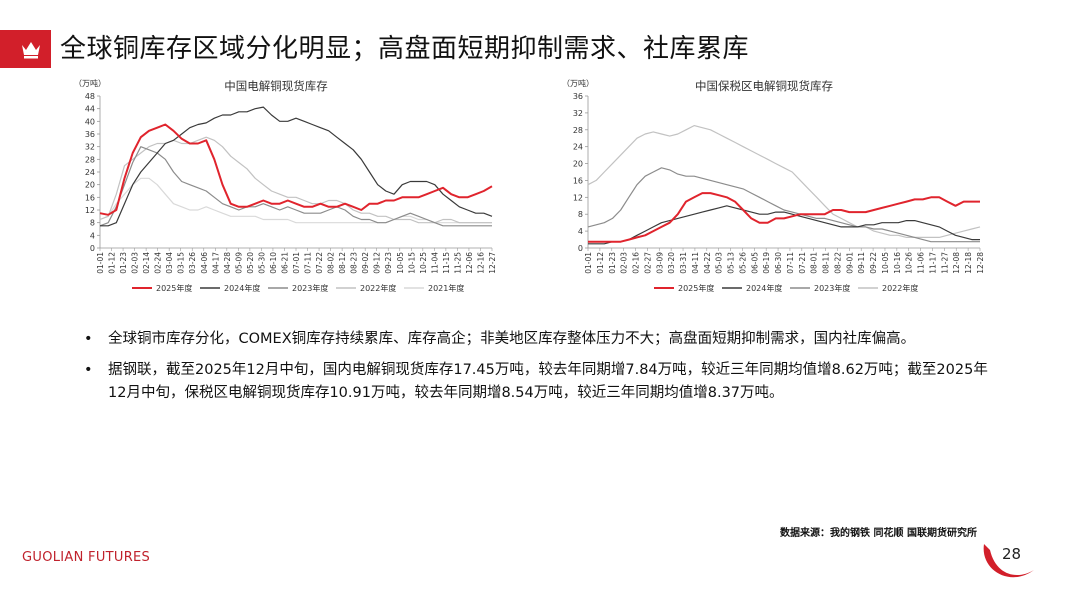  Describe the element at coordinates (944, 263) in the screenshot. I see `x-tick-label: 11-27` at that location.